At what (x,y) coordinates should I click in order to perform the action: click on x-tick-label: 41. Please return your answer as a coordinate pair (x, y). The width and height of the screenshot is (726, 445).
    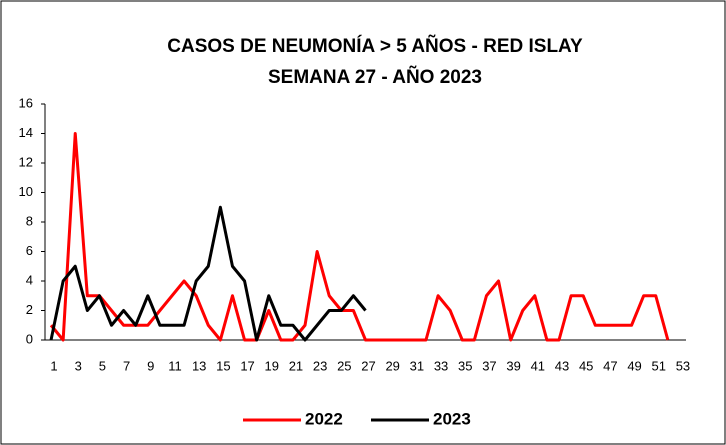
    Looking at the image, I should click on (538, 365).